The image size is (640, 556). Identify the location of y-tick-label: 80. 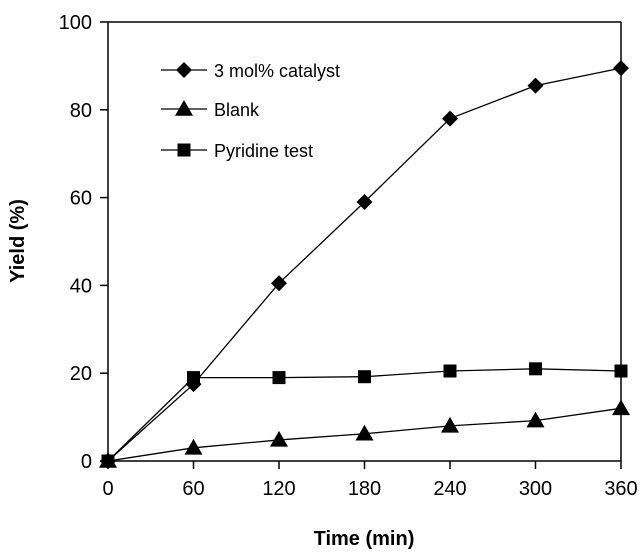
(81, 111).